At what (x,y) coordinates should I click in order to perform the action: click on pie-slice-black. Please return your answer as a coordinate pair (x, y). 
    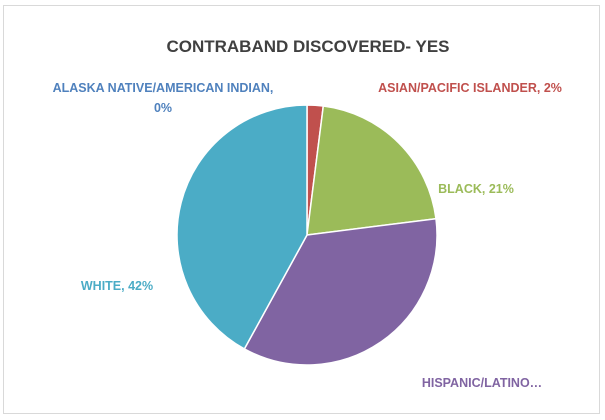
    Looking at the image, I should click on (371, 170).